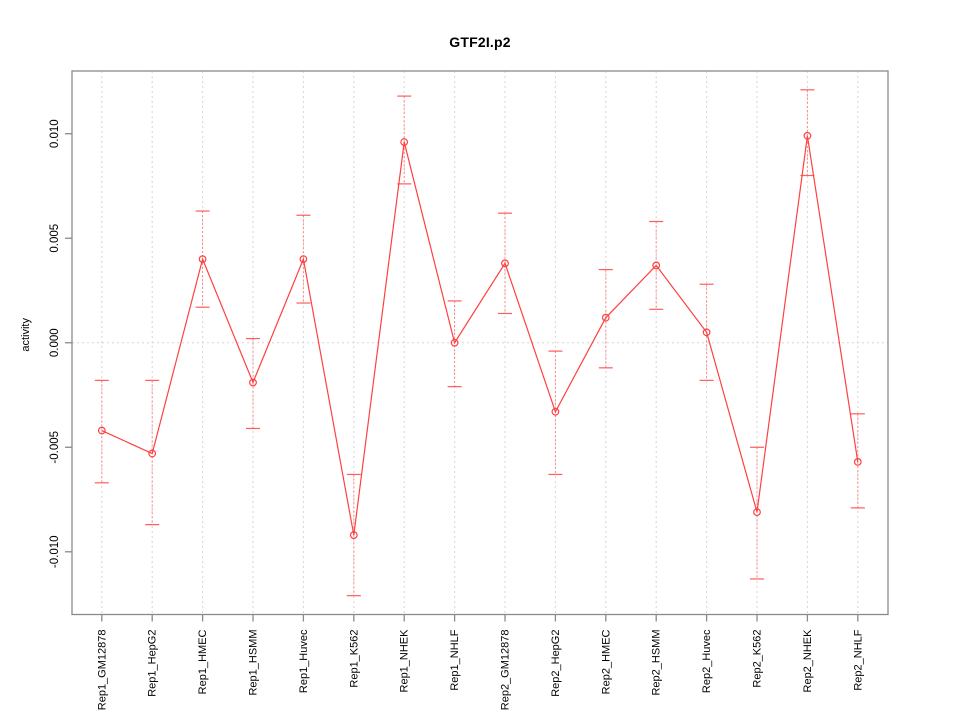  What do you see at coordinates (153, 663) in the screenshot?
I see `x-tick-label: Rep1_HepG2` at bounding box center [153, 663].